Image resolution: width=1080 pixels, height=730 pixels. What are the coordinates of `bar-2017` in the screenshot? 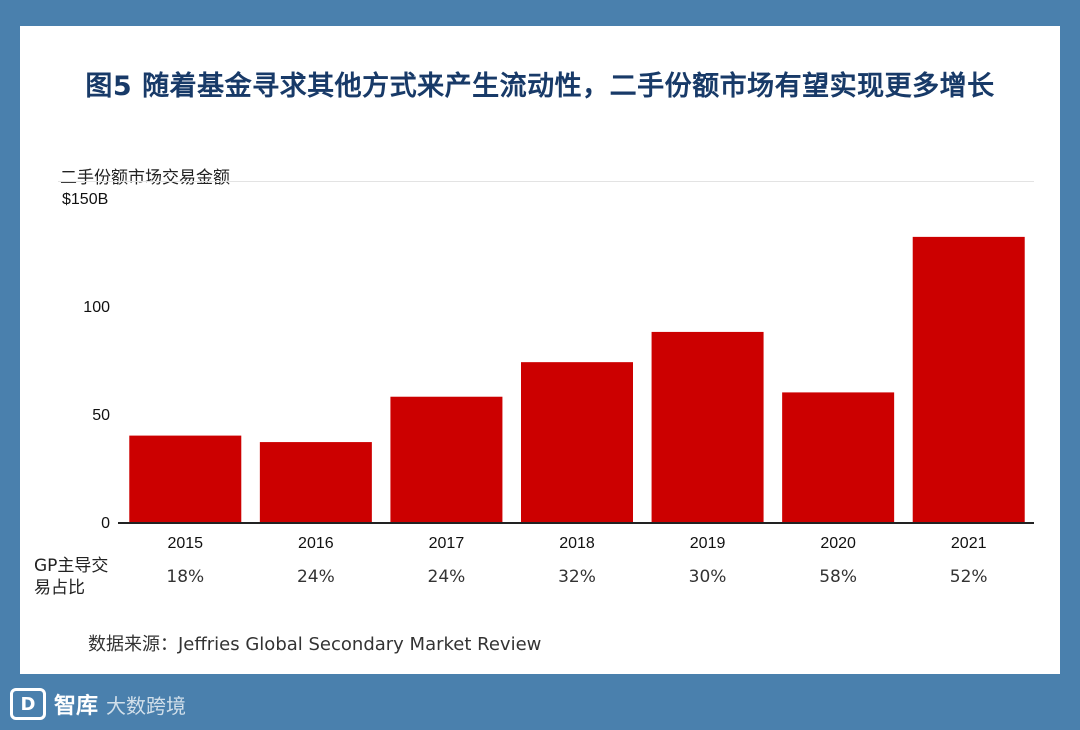 It's located at (446, 459).